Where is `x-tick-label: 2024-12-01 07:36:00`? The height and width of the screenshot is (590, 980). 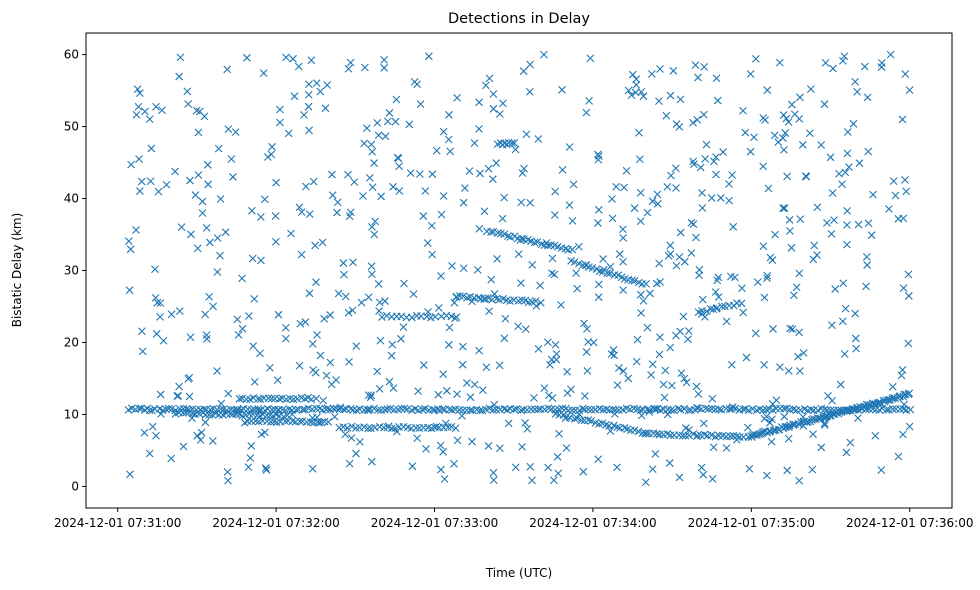 x-tick-label: 2024-12-01 07:36:00 is located at coordinates (909, 523).